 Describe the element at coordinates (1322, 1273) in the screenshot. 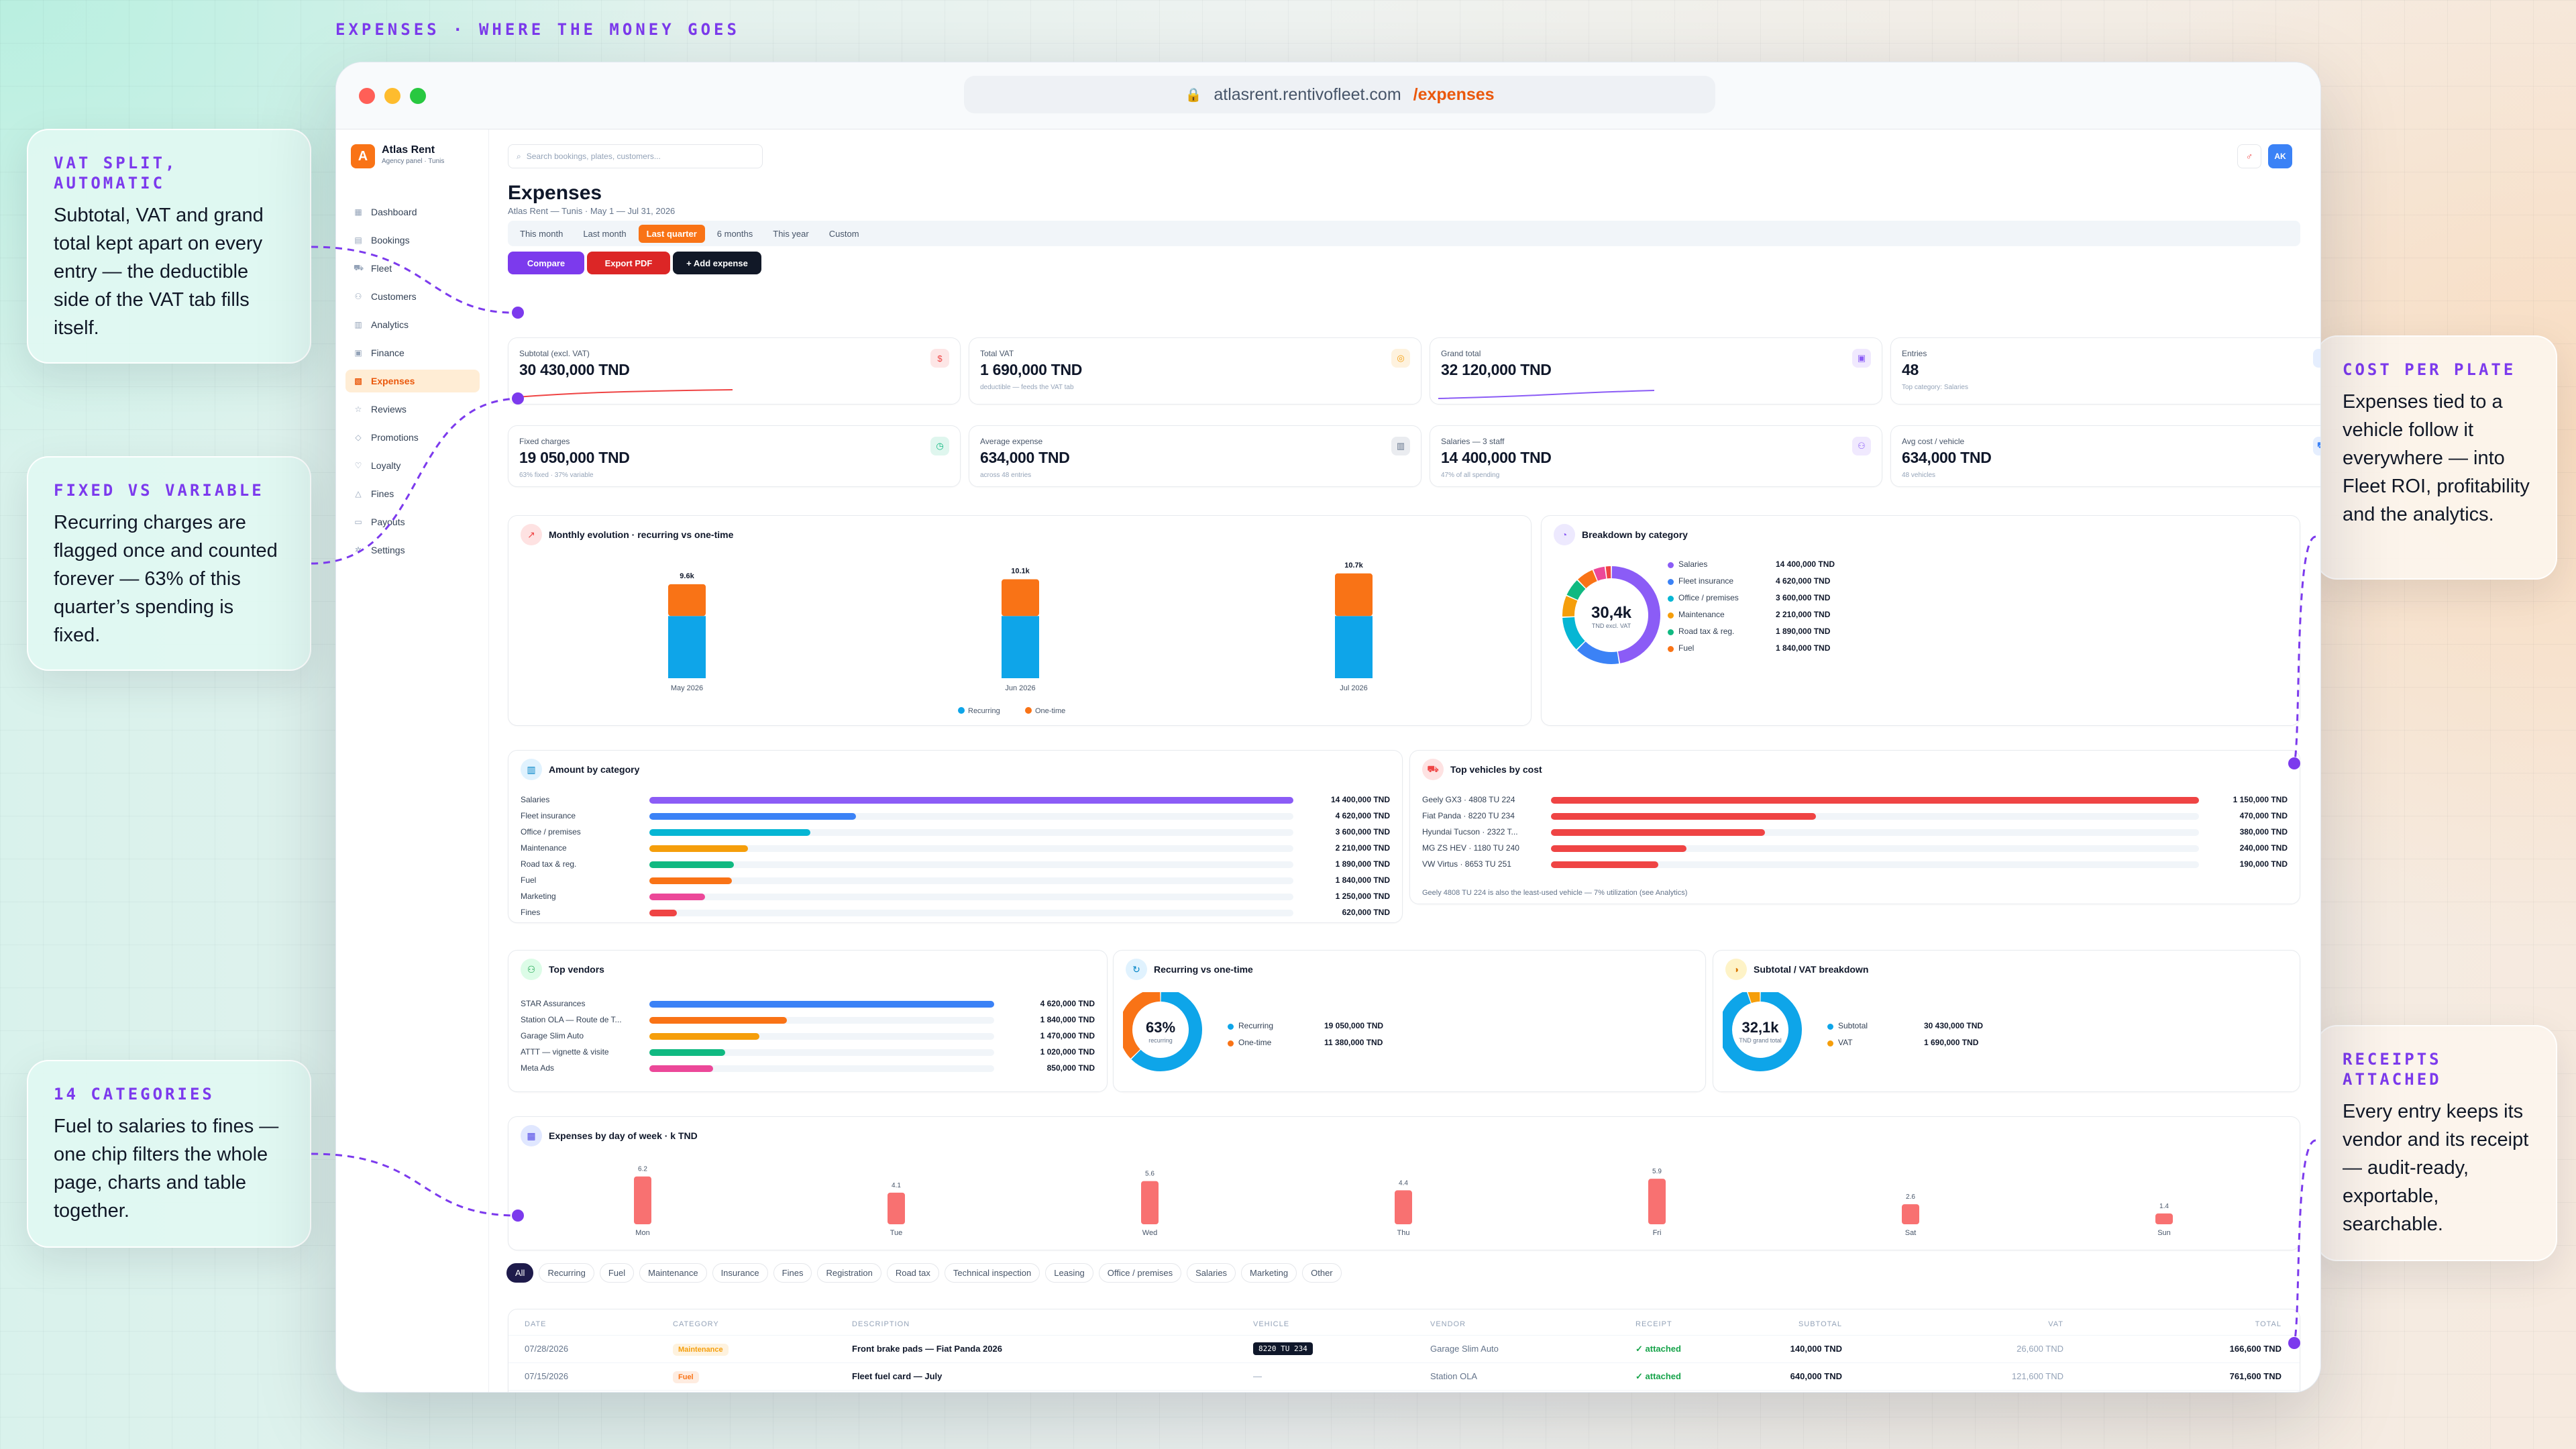

I see `filter-chip: Other` at that location.